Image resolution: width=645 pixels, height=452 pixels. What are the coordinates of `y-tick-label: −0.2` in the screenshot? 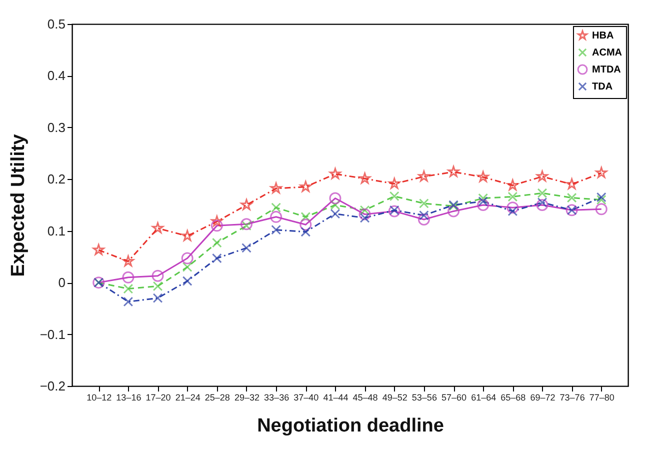 It's located at (53, 386).